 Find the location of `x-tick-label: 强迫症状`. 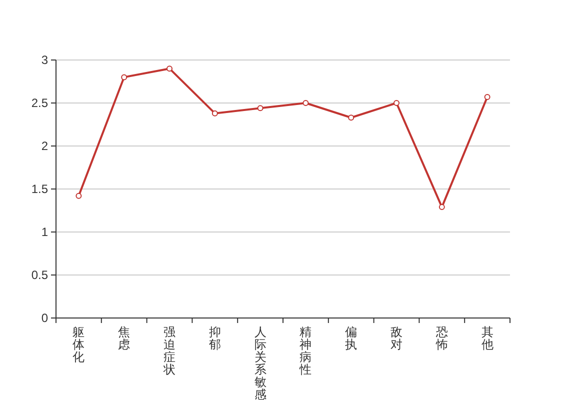

x-tick-label: 强迫症状 is located at coordinates (169, 350).